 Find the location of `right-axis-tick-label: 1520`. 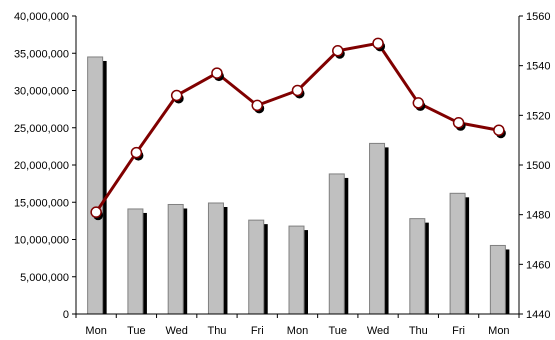

right-axis-tick-label: 1520 is located at coordinates (538, 116).